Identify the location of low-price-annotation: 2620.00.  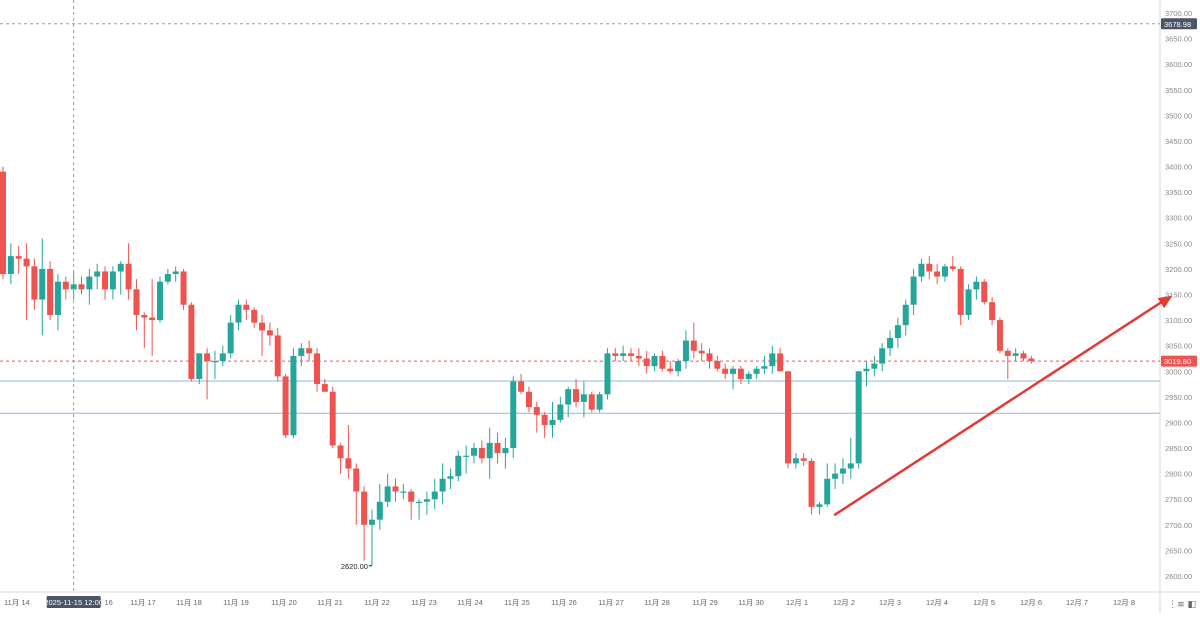
(354, 566).